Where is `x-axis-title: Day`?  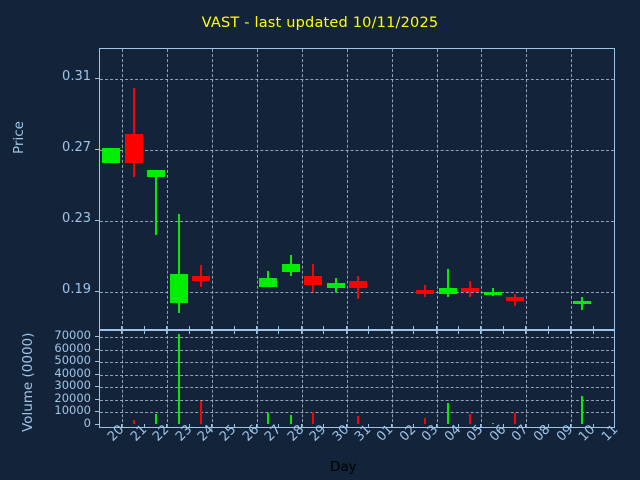 x-axis-title: Day is located at coordinates (343, 467).